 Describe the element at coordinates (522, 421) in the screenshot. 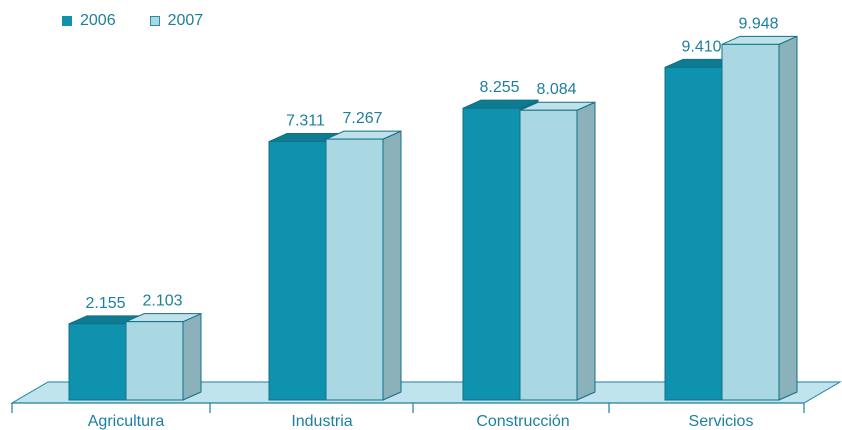

I see `x-tick-label-2: Construcción` at that location.